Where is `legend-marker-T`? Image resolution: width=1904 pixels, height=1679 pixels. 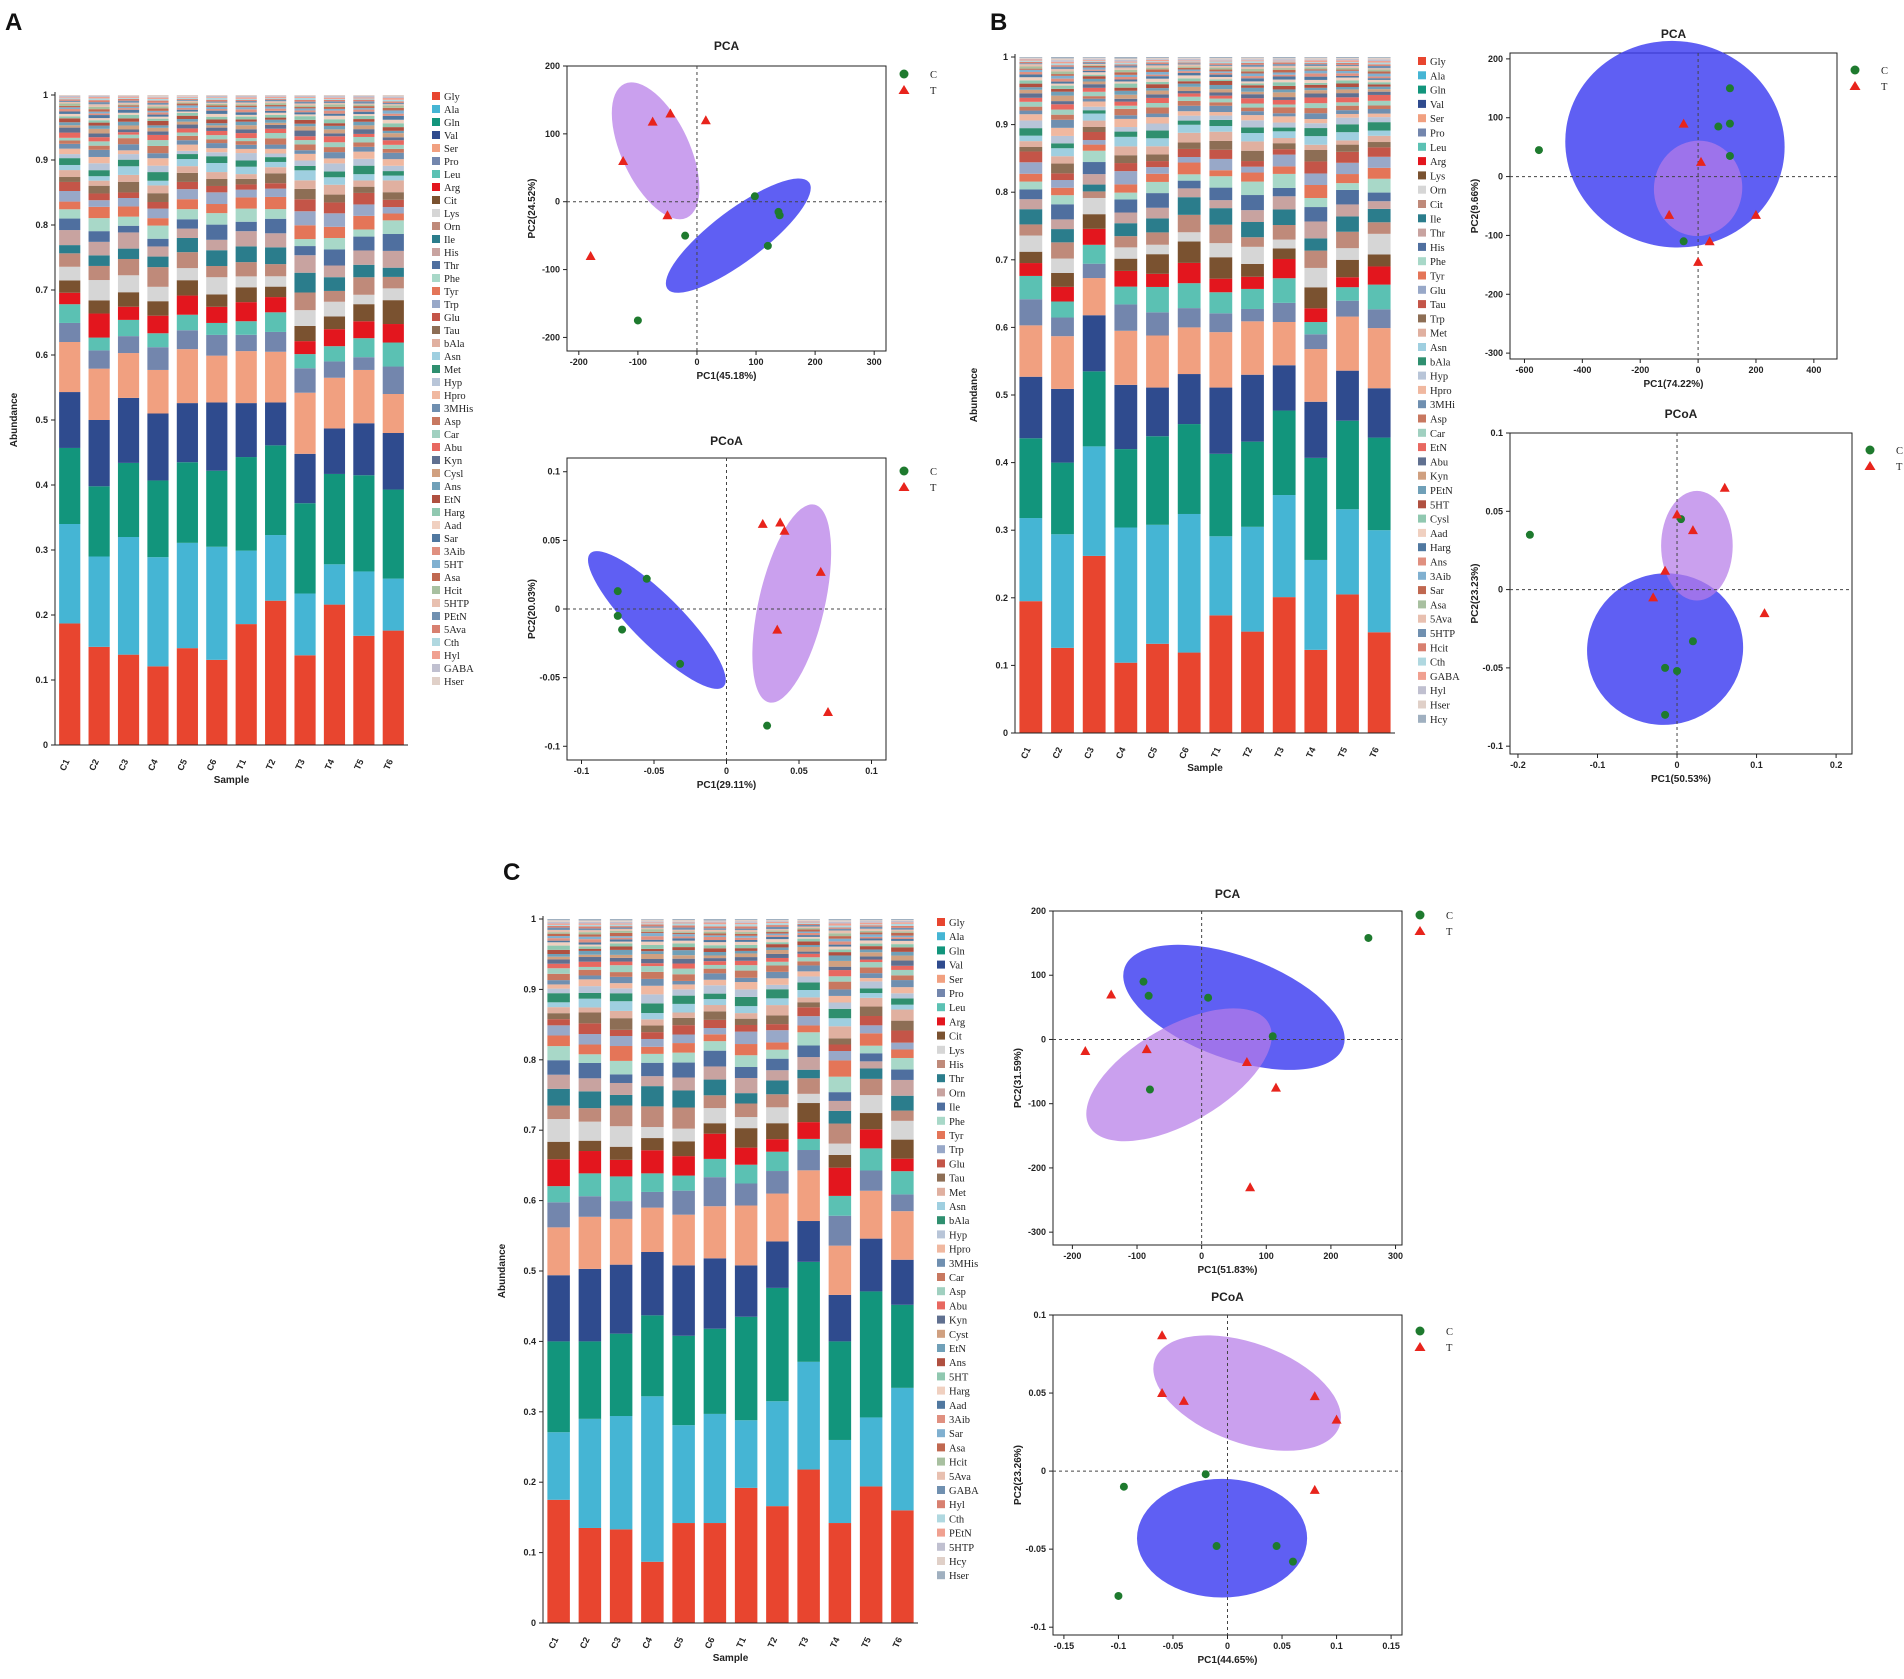
legend-marker-T is located at coordinates (904, 486).